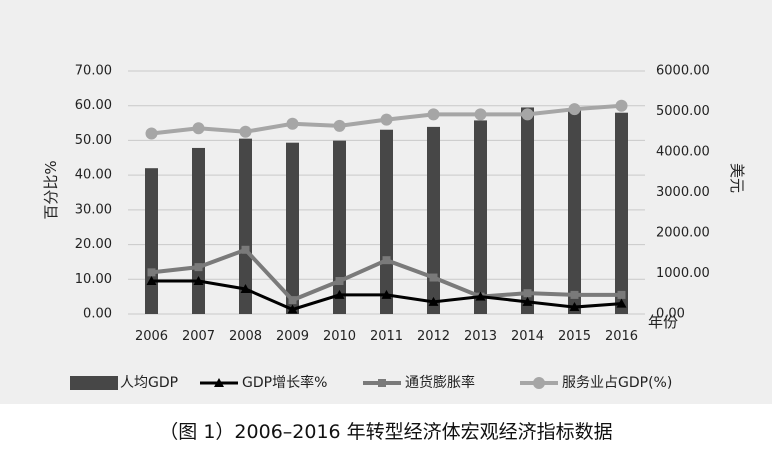 Image resolution: width=772 pixels, height=452 pixels. Describe the element at coordinates (440, 382) in the screenshot. I see `legend-label: 通货膨胀率` at that location.